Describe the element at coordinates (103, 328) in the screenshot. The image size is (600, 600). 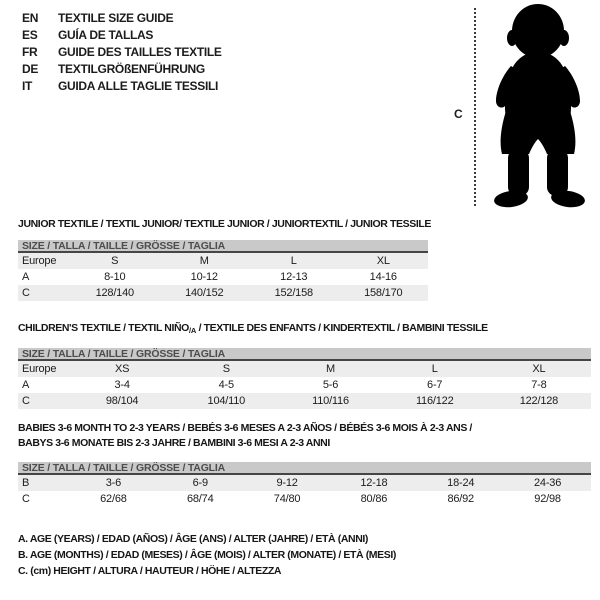
I see `children-heading-text: CHILDREN'S TEXTILE / TEXTIL NIÑO` at that location.